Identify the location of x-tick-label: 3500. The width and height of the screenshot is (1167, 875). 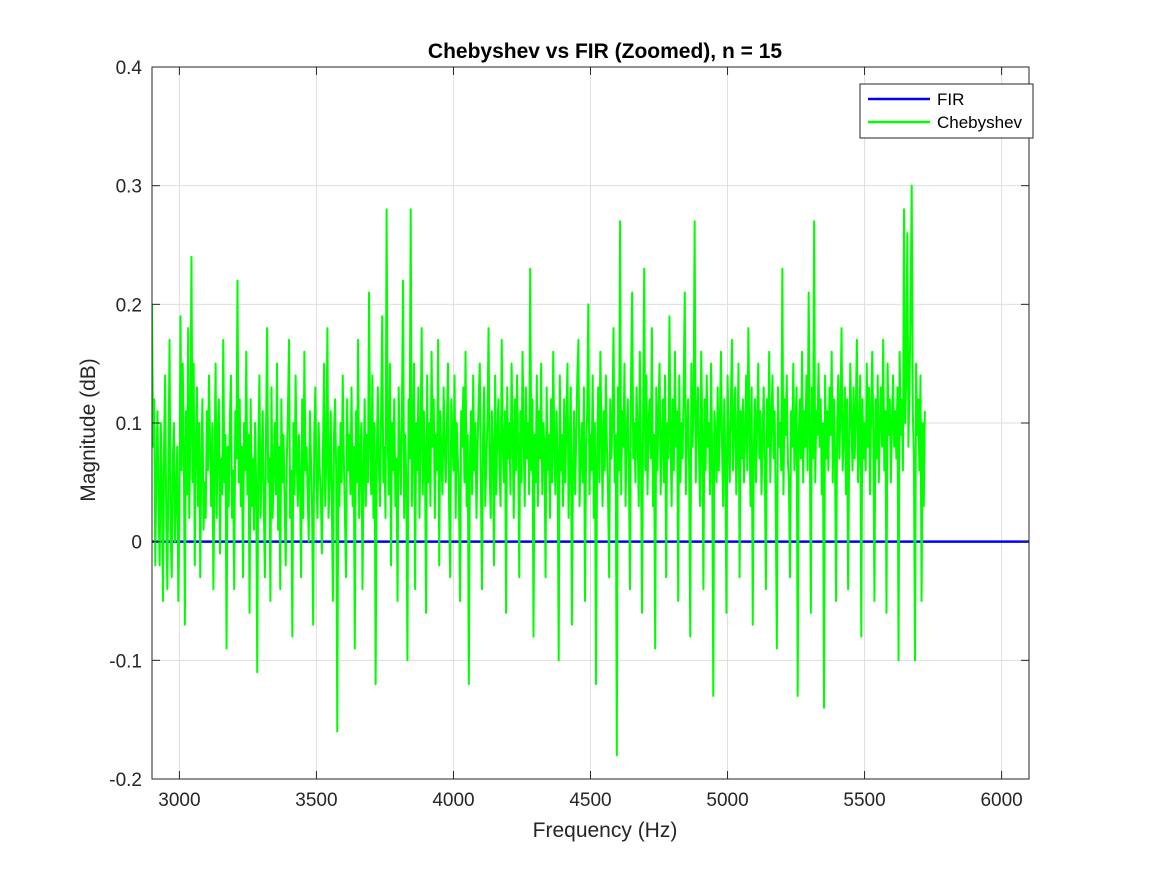
(316, 800).